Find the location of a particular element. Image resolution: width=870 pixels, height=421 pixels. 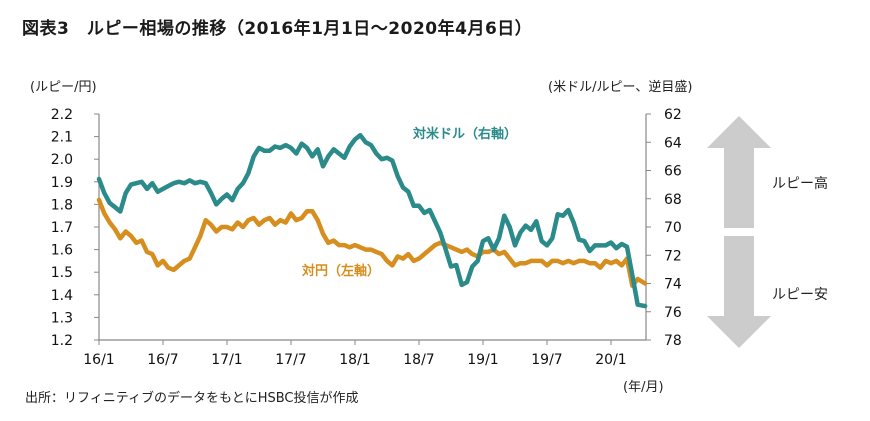

x-axis-unit-label: (年/月) is located at coordinates (643, 387).